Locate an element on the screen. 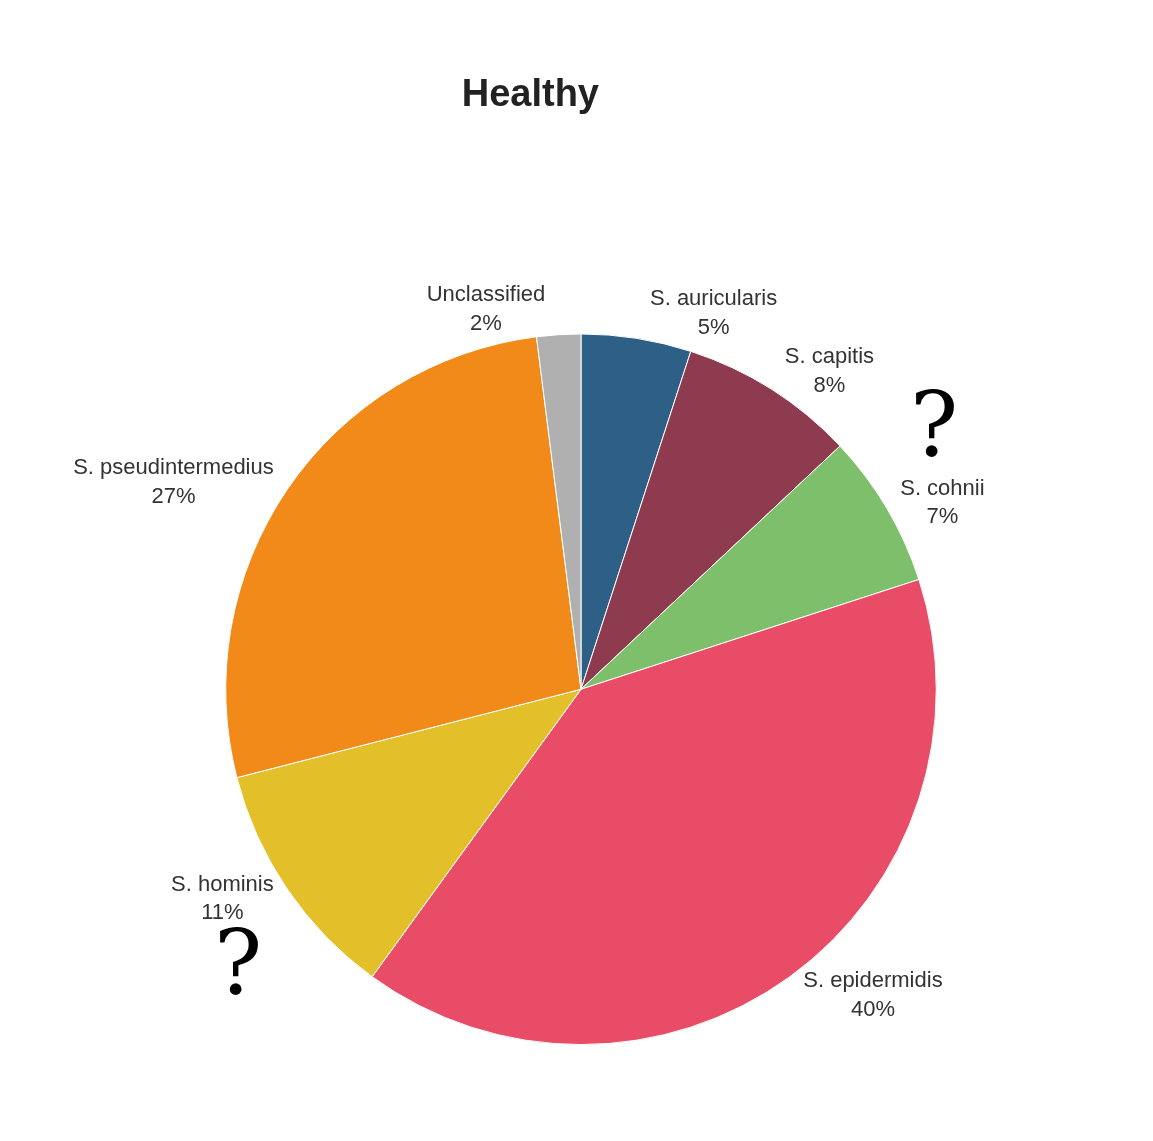 The width and height of the screenshot is (1153, 1141). data-label: 2% is located at coordinates (486, 322).